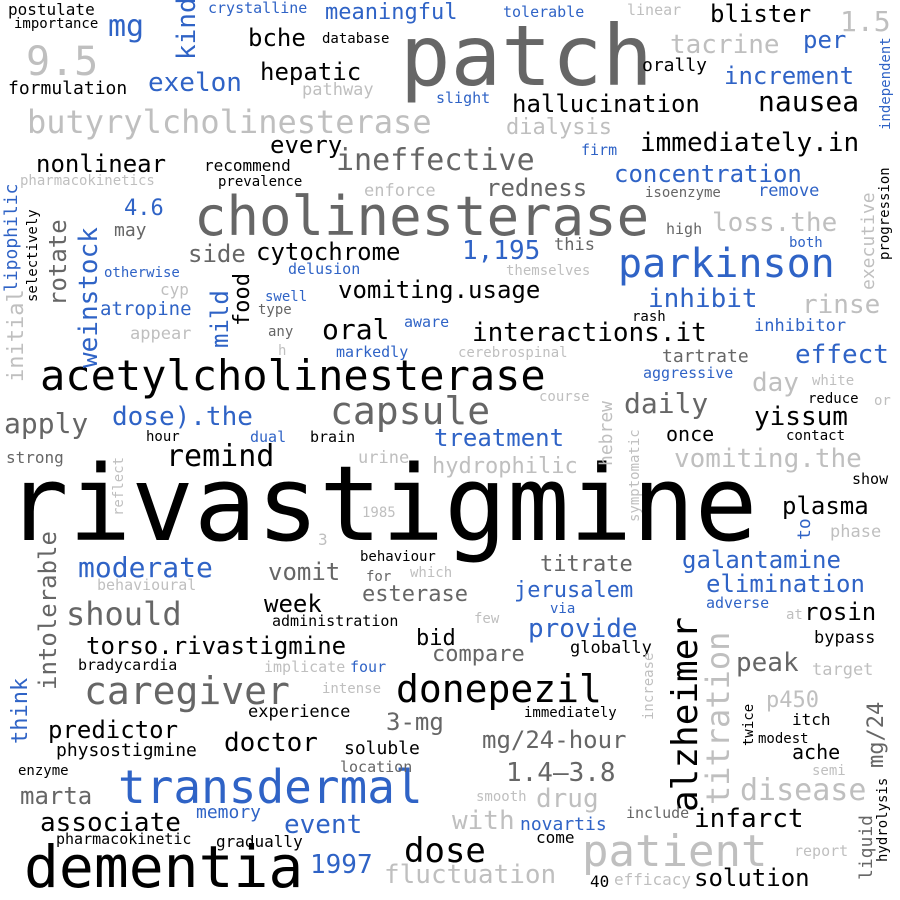 The height and width of the screenshot is (900, 900). Describe the element at coordinates (124, 839) in the screenshot. I see `word-pharmacokinetic: pharmacokinetic` at that location.